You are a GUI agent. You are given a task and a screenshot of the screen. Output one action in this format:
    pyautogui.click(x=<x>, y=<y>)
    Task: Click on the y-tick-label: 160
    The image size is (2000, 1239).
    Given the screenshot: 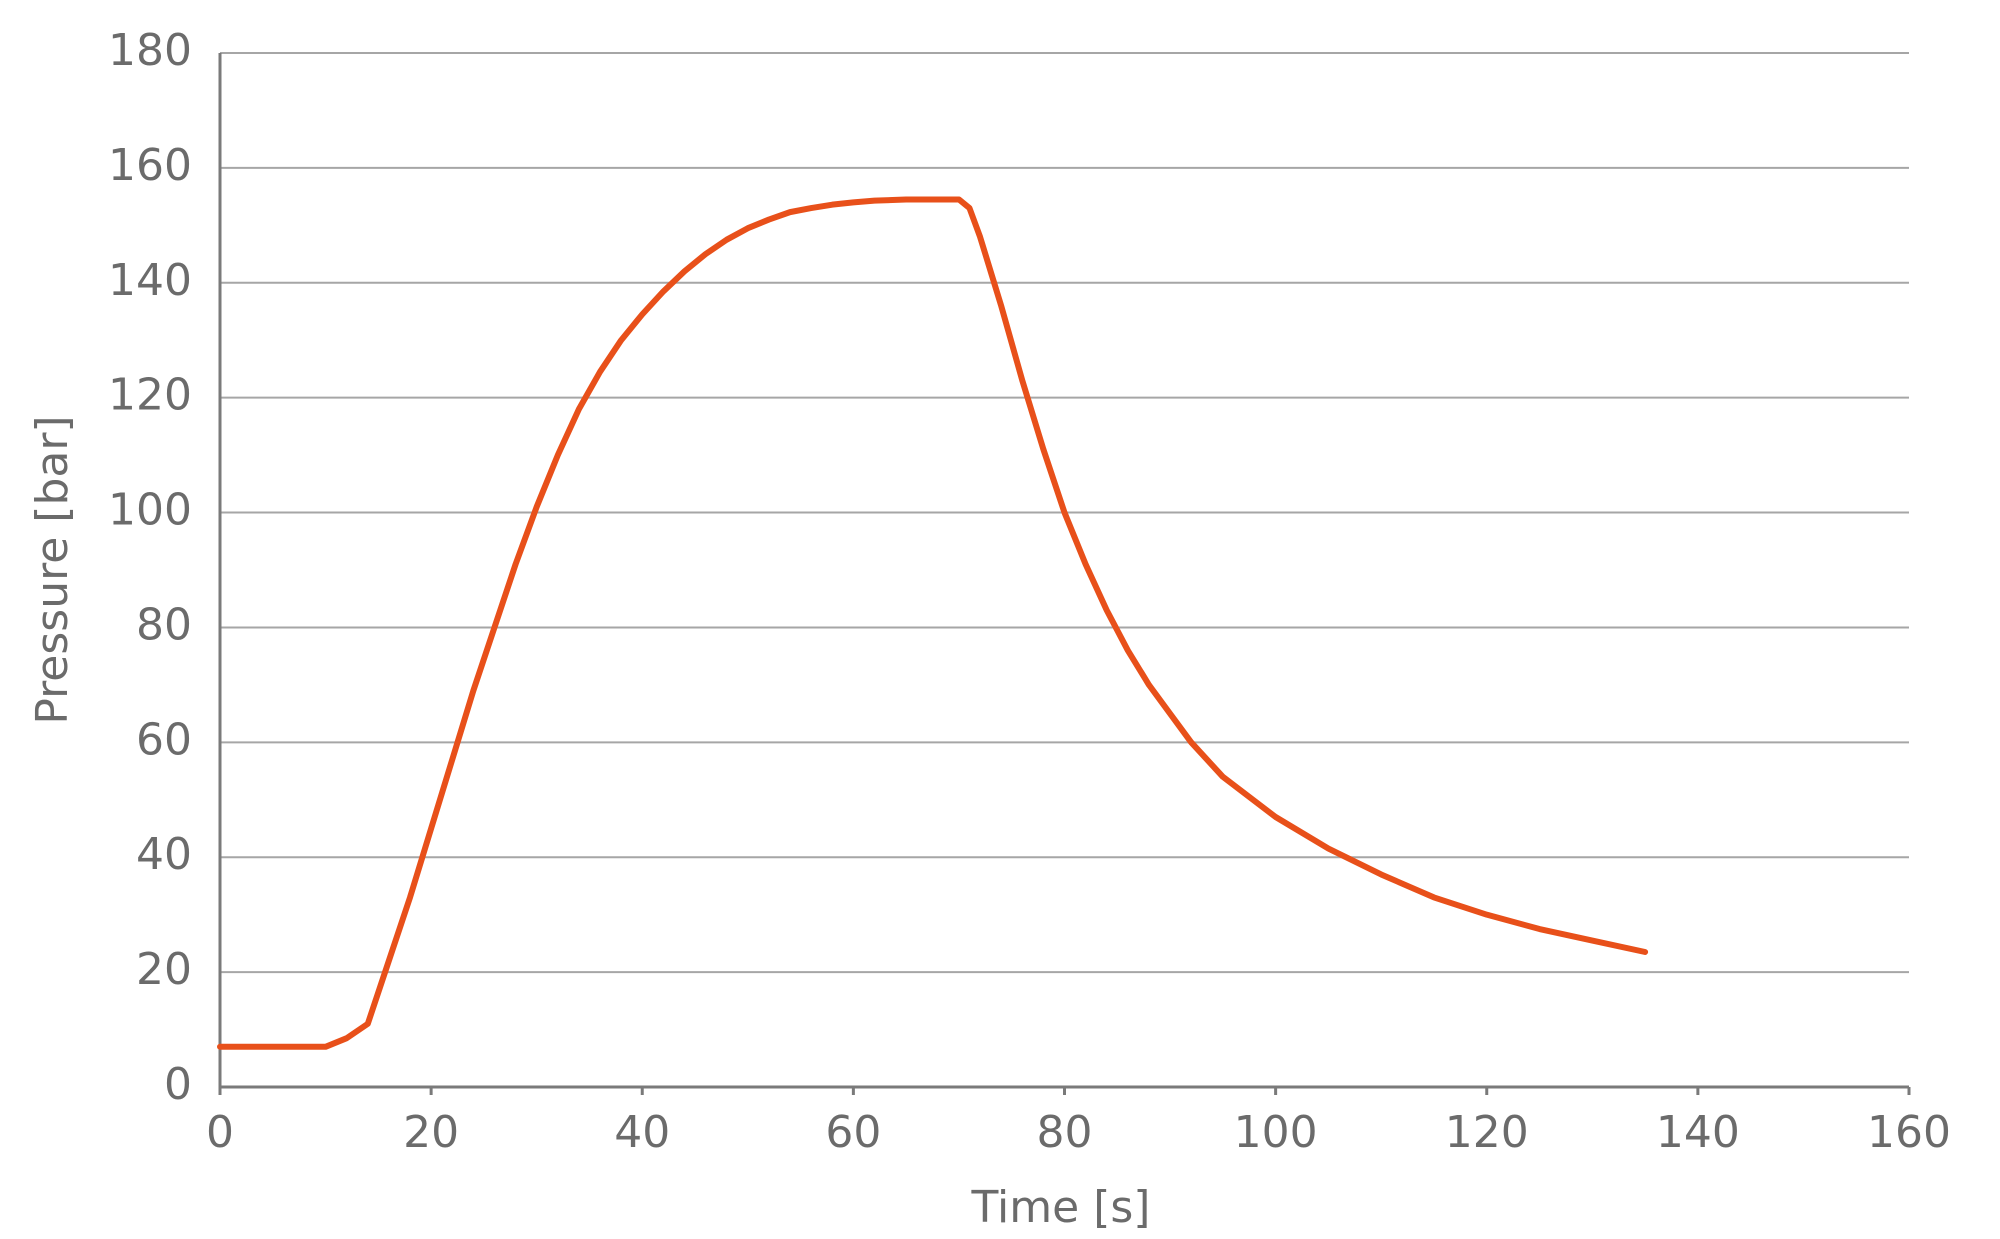 What is the action you would take?
    pyautogui.click(x=150, y=165)
    